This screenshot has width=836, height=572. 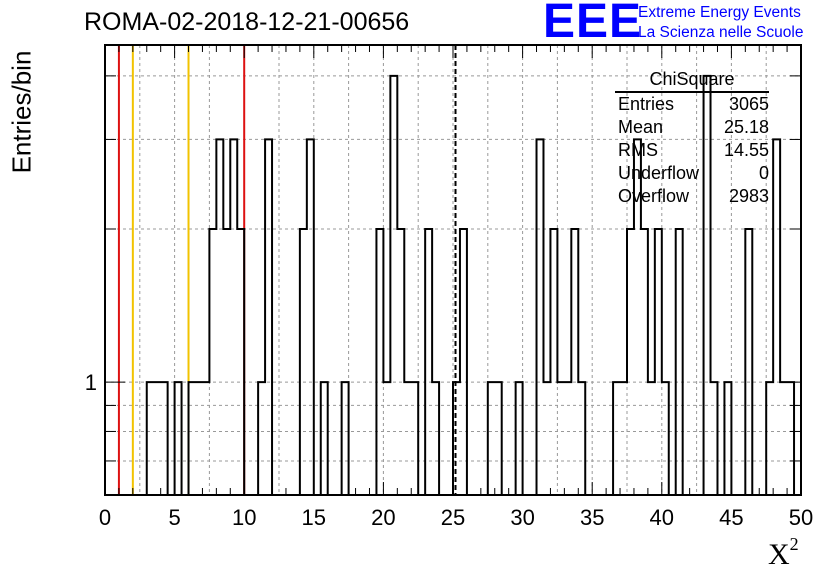 I want to click on x-axis-label-base: X, so click(x=779, y=554).